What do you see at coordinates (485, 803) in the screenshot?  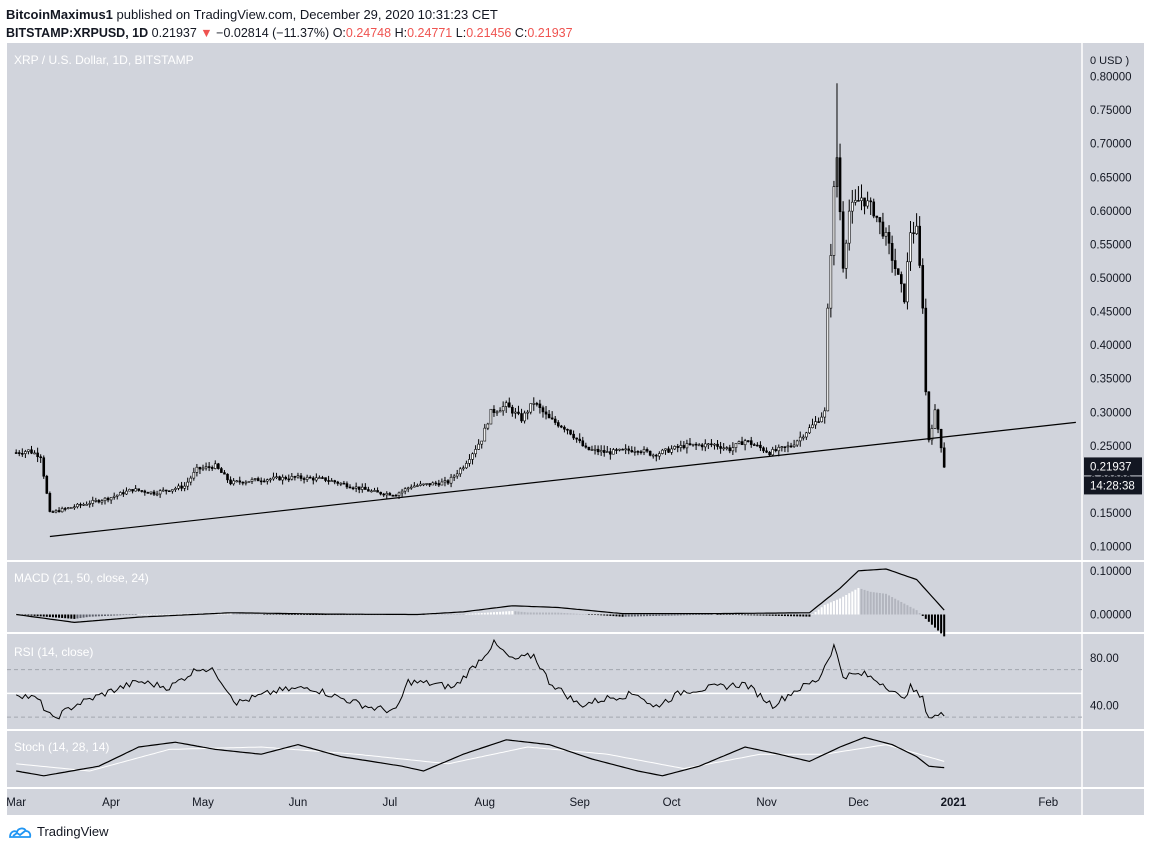 I see `time-tick-label: Aug` at bounding box center [485, 803].